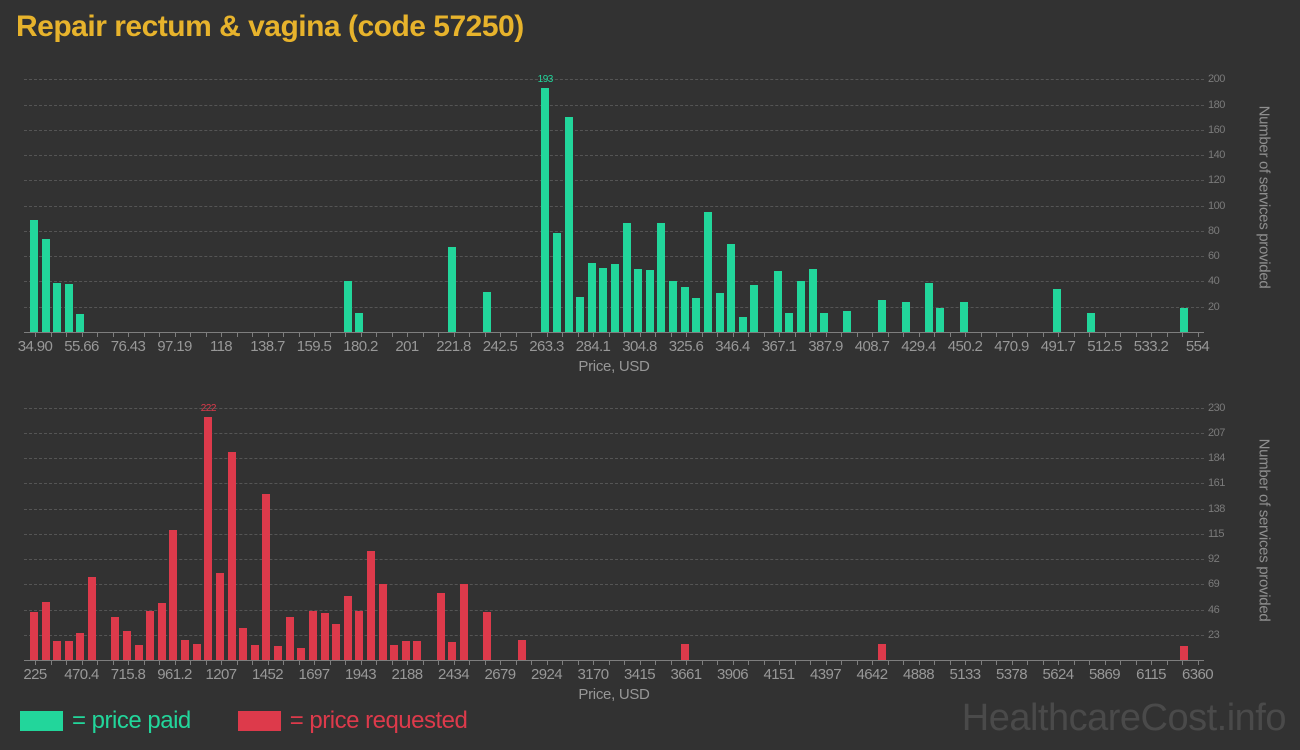  I want to click on x-tick-label: 3661, so click(686, 674).